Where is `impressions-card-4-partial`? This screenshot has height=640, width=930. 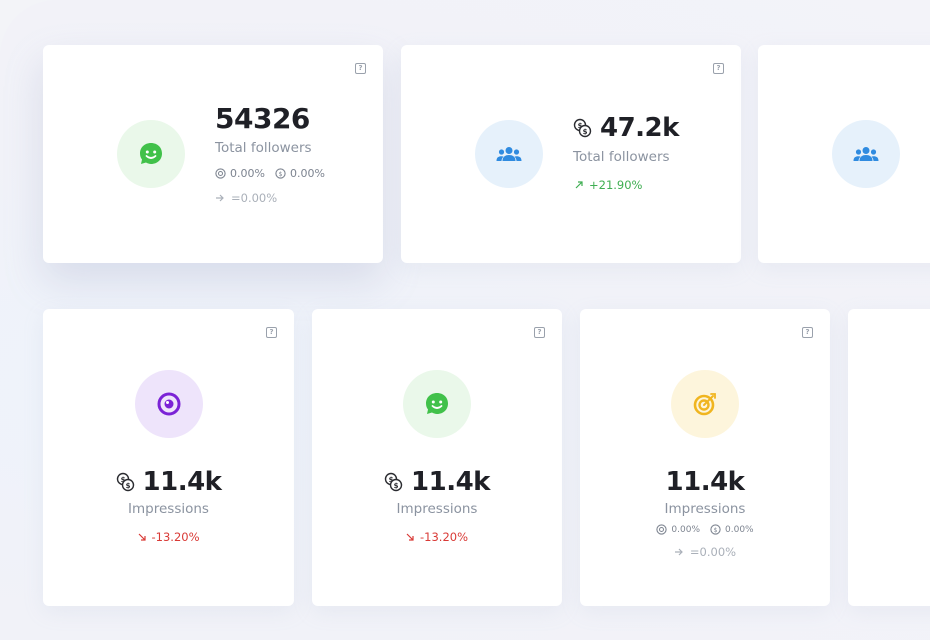
impressions-card-4-partial is located at coordinates (889, 457).